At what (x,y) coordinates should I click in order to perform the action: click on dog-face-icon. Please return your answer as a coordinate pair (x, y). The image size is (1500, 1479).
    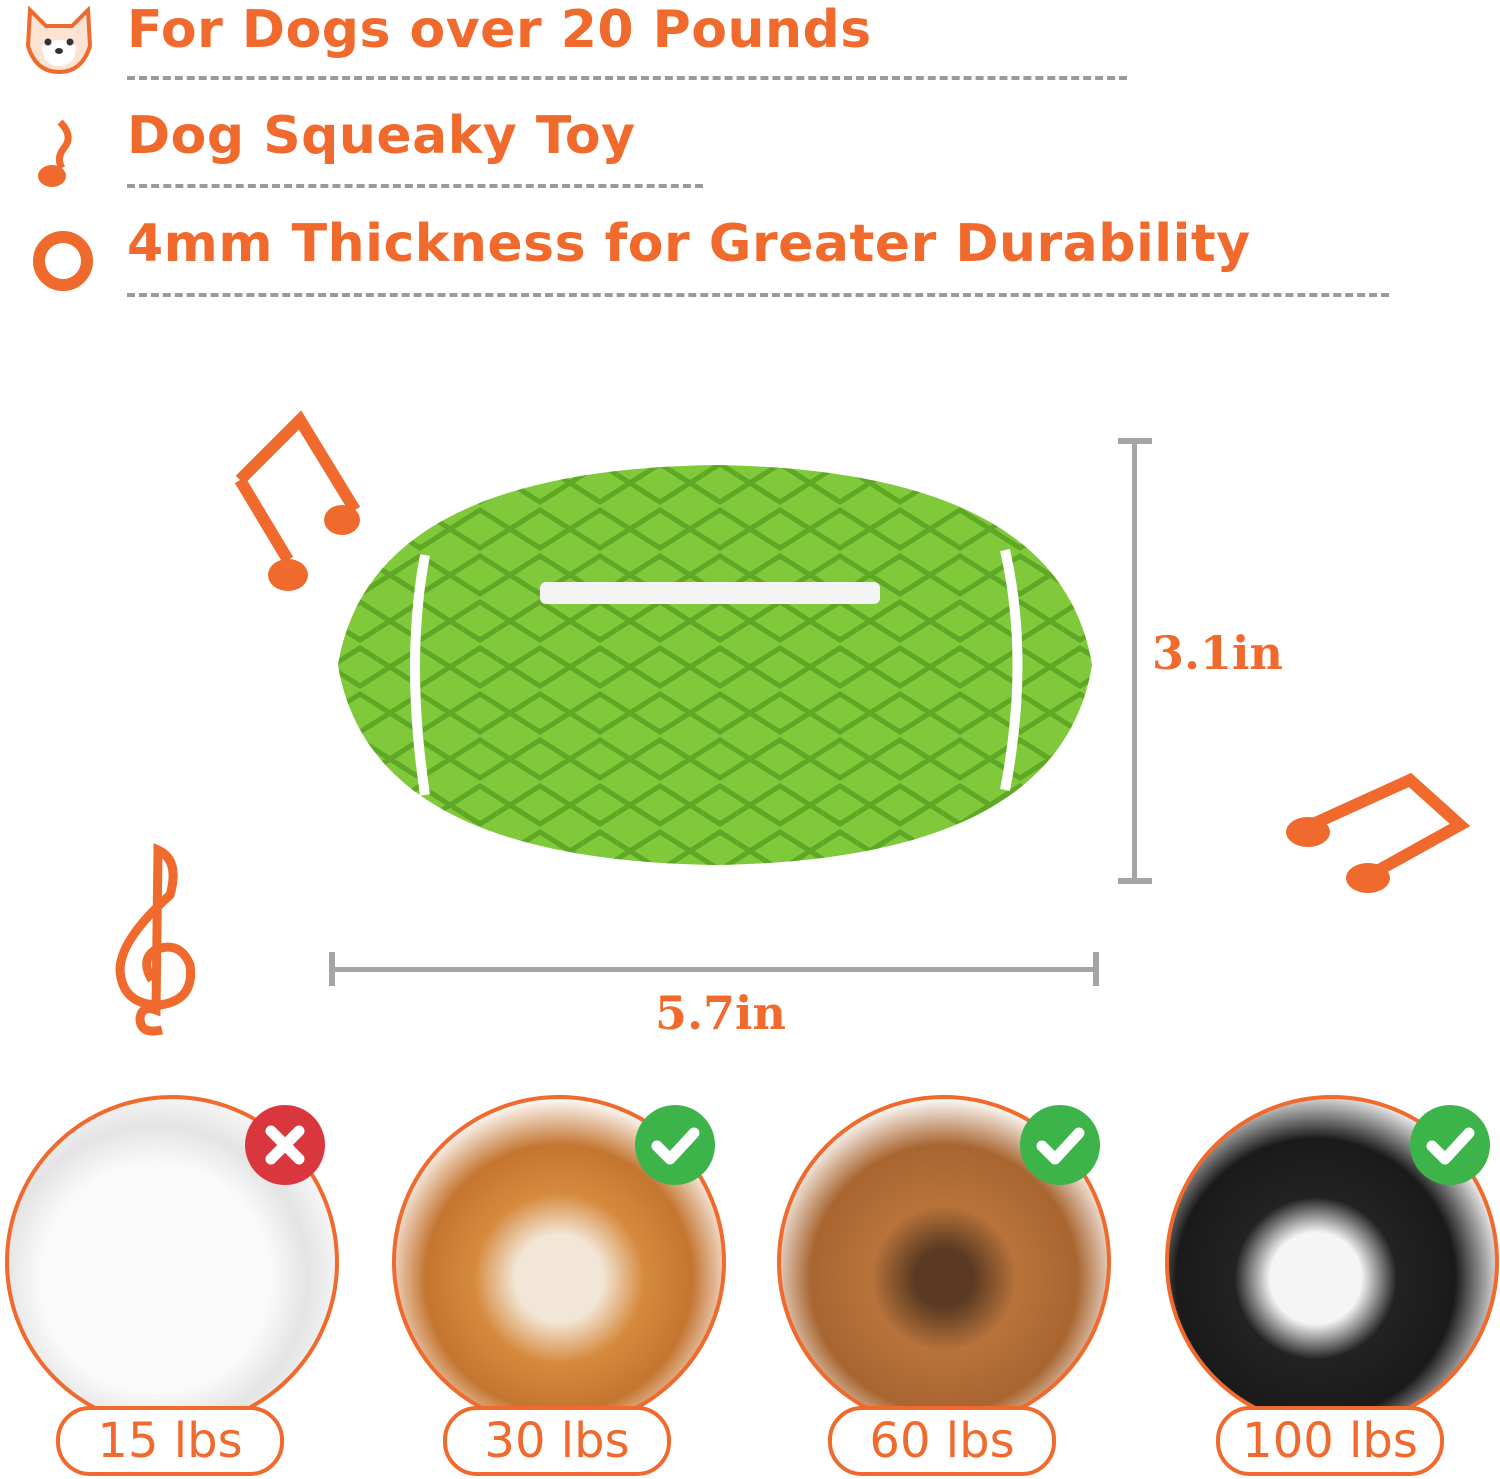
    Looking at the image, I should click on (59, 40).